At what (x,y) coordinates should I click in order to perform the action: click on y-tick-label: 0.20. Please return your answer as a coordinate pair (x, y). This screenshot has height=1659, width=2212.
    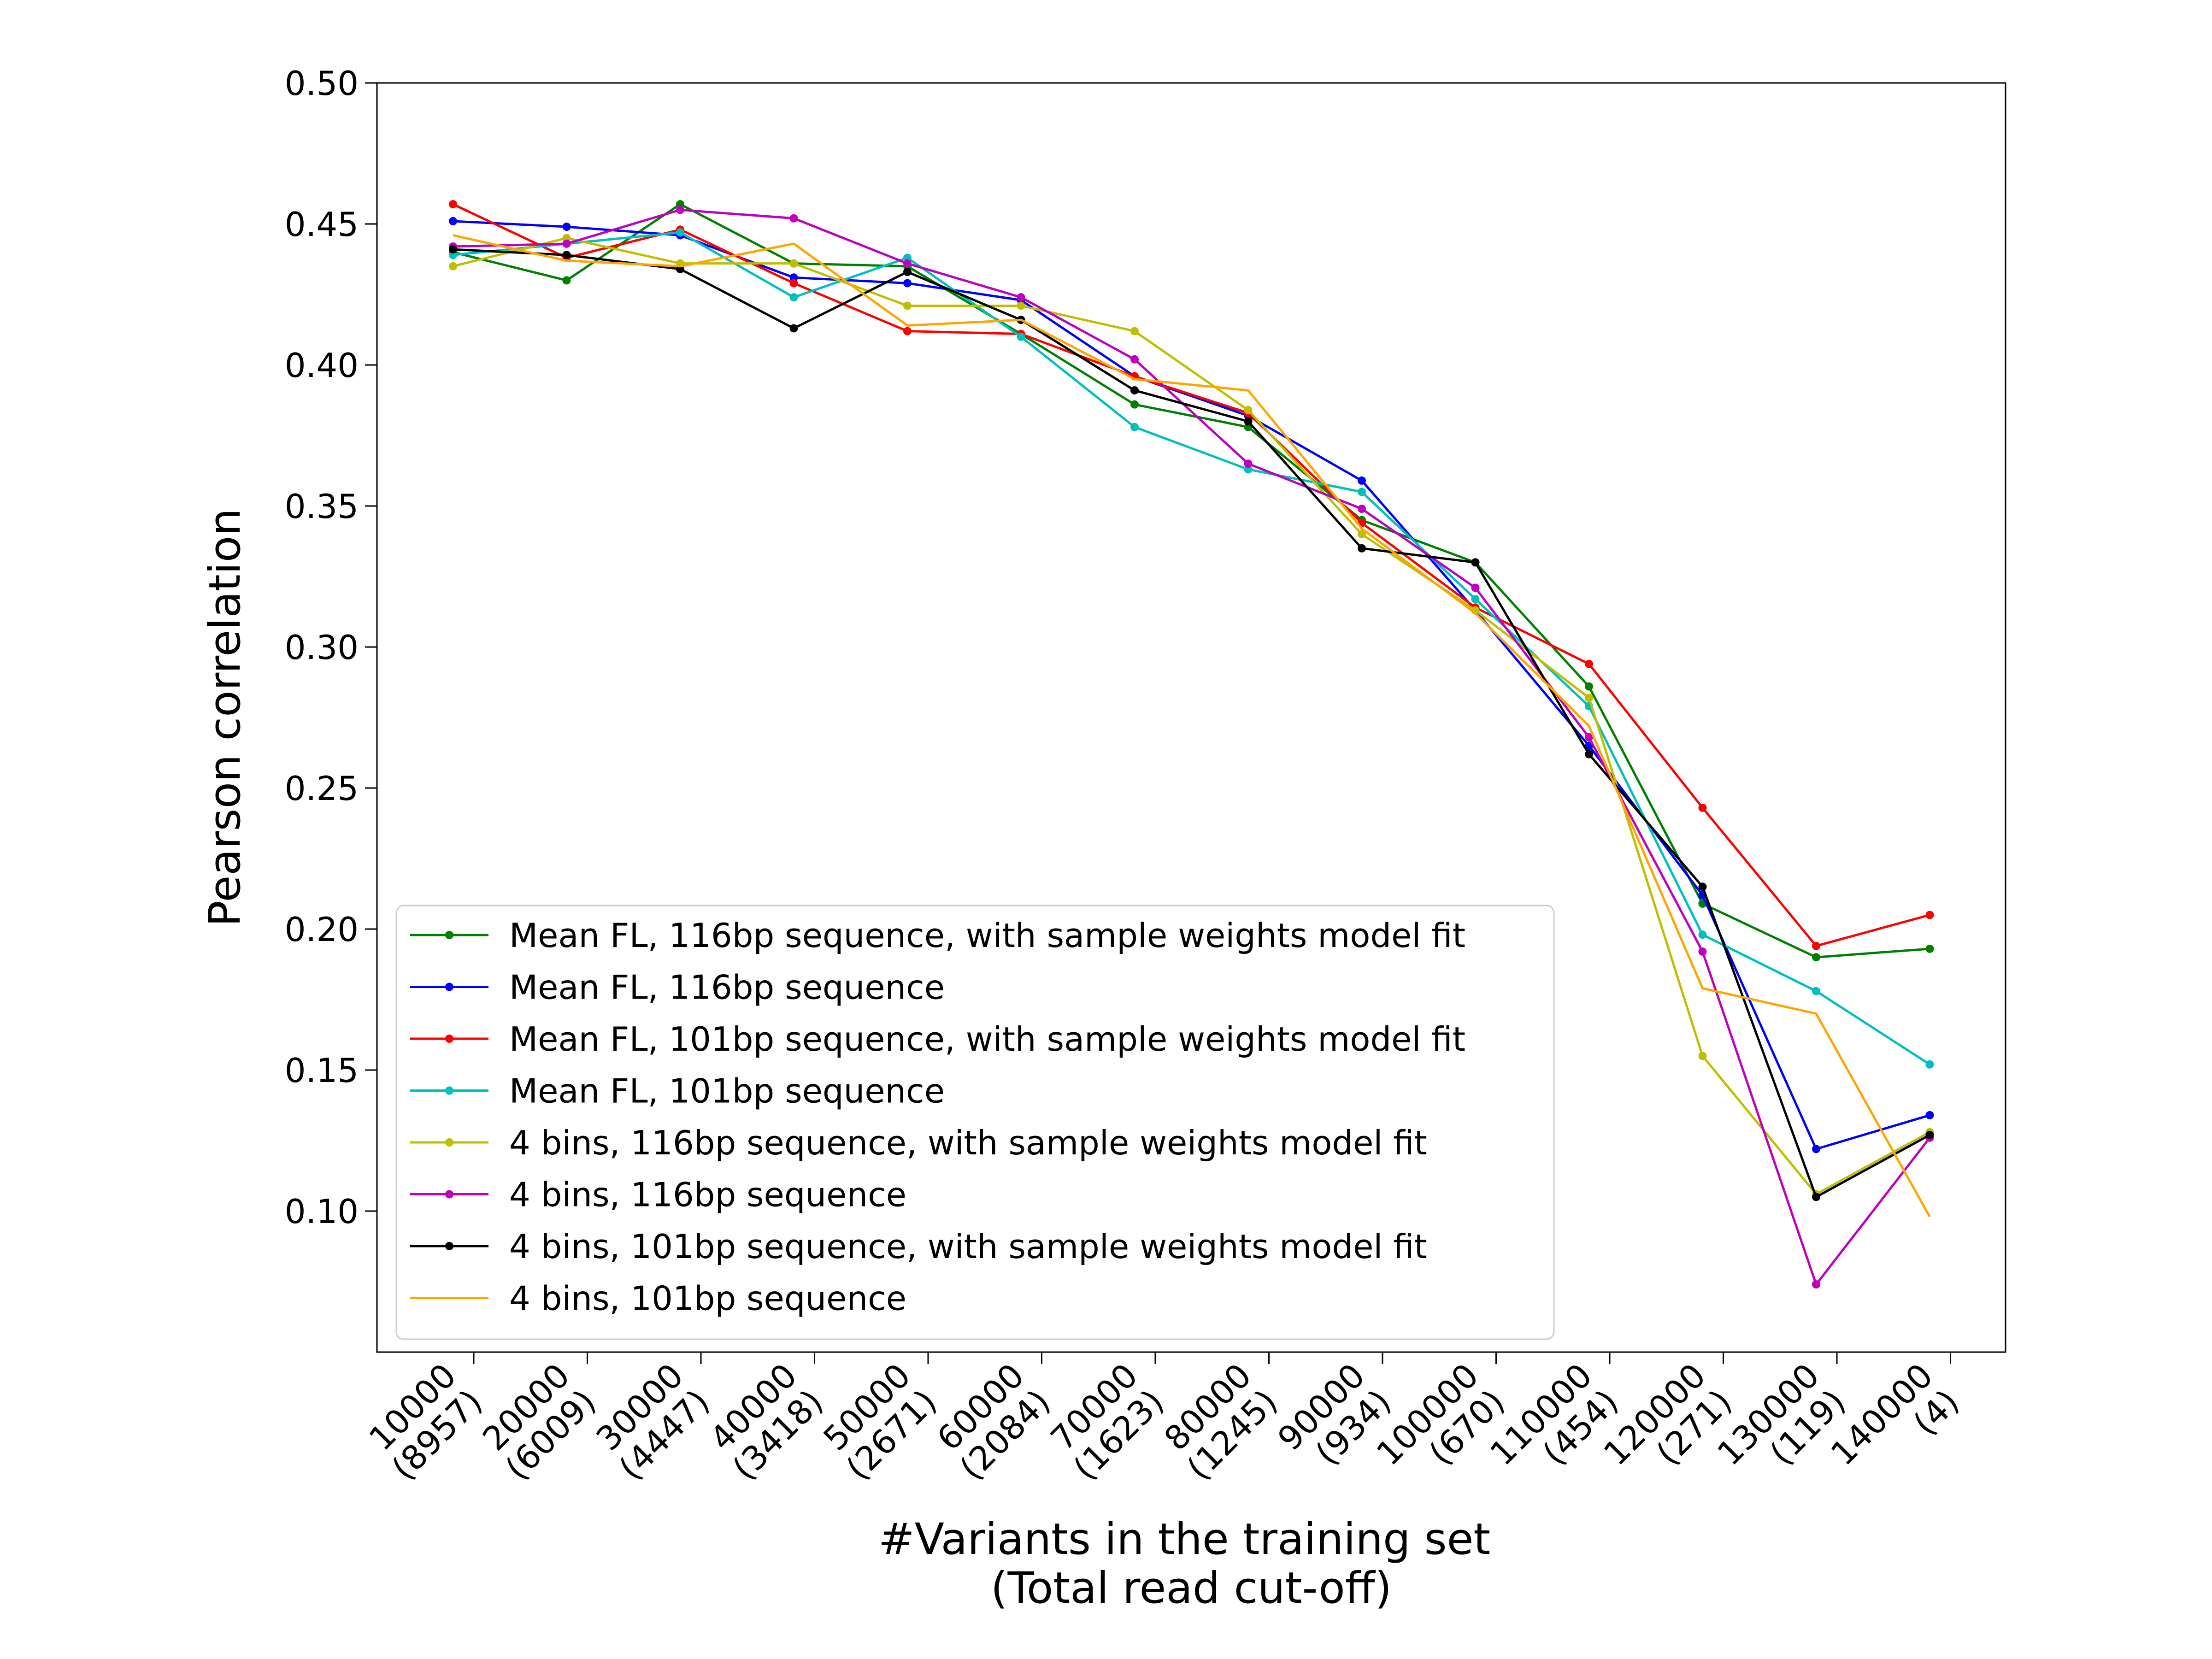
    Looking at the image, I should click on (322, 929).